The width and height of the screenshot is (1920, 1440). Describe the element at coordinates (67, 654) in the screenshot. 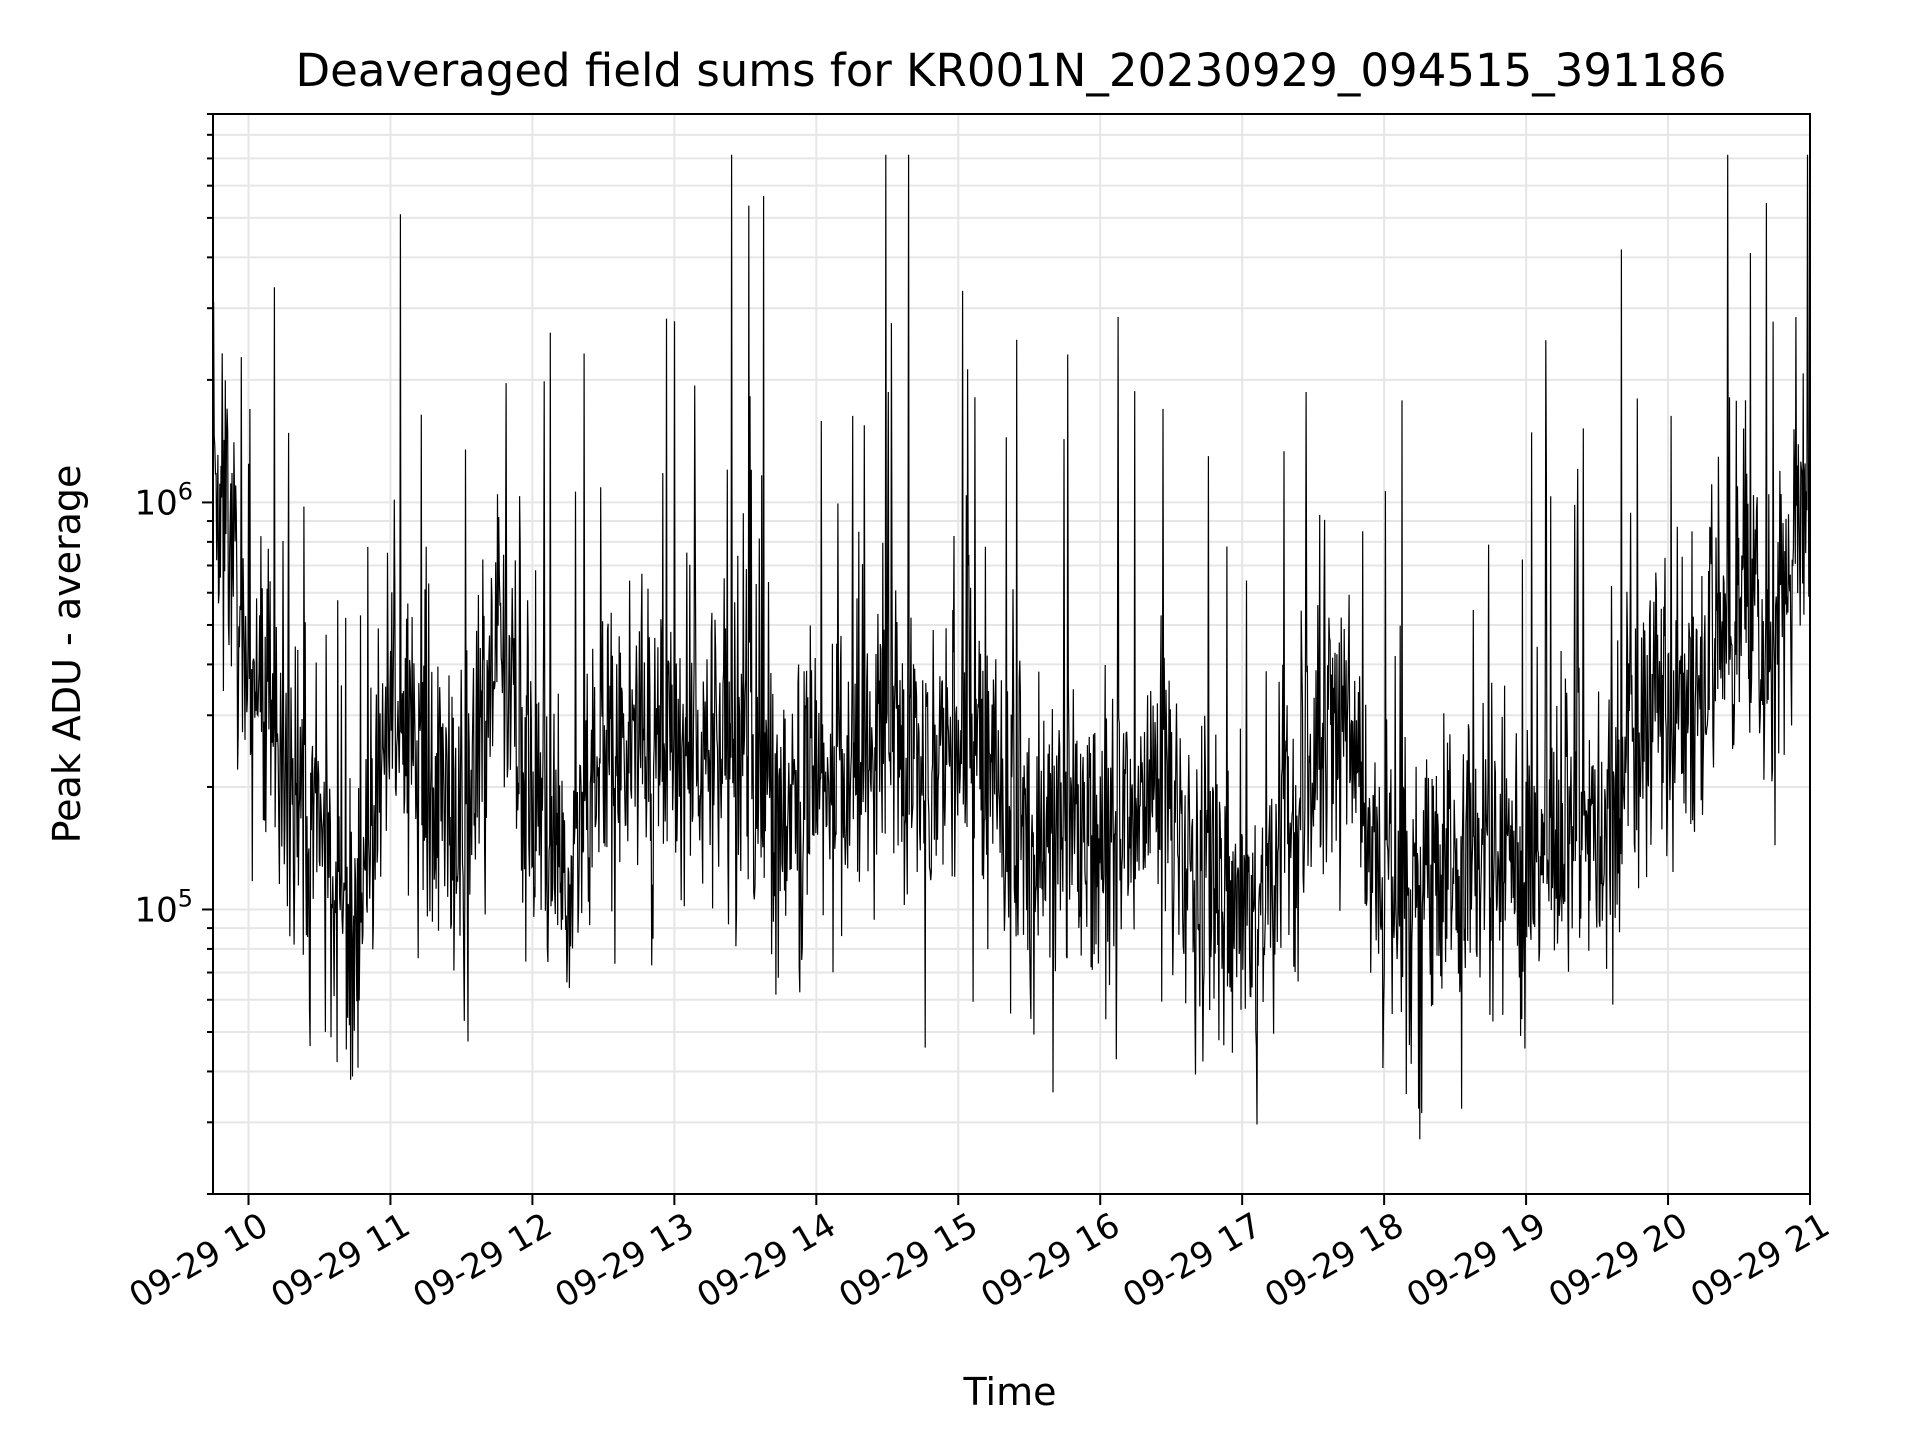

I see `y-axis-label: Peak ADU - average` at that location.